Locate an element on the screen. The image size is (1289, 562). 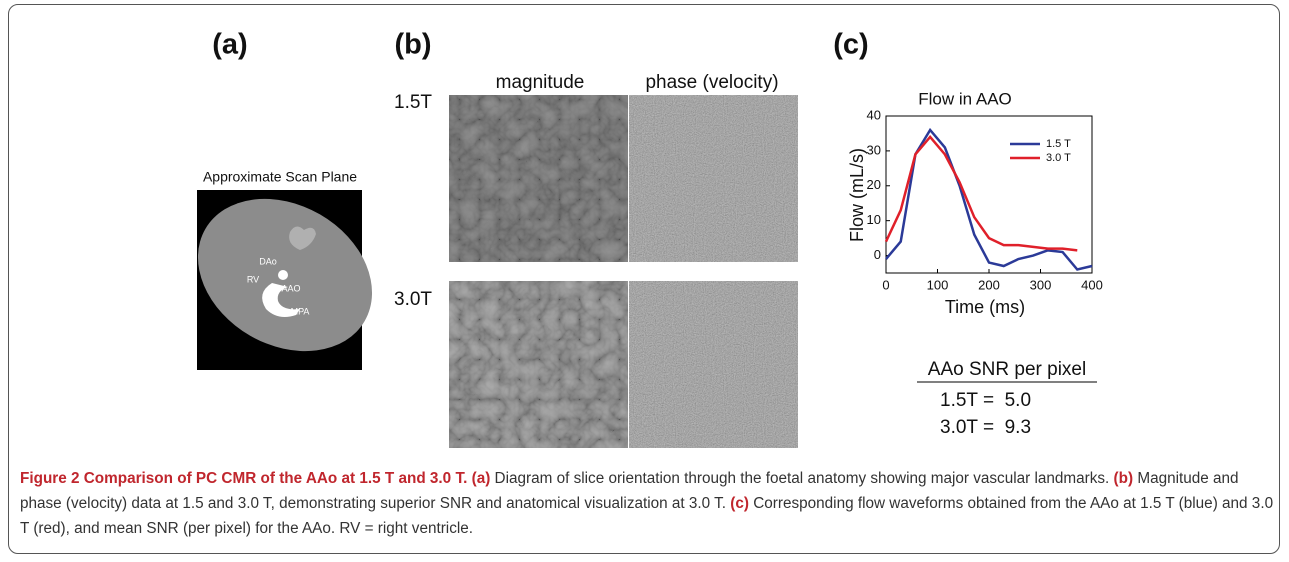
anatomy-label: AAO is located at coordinates (290, 288).